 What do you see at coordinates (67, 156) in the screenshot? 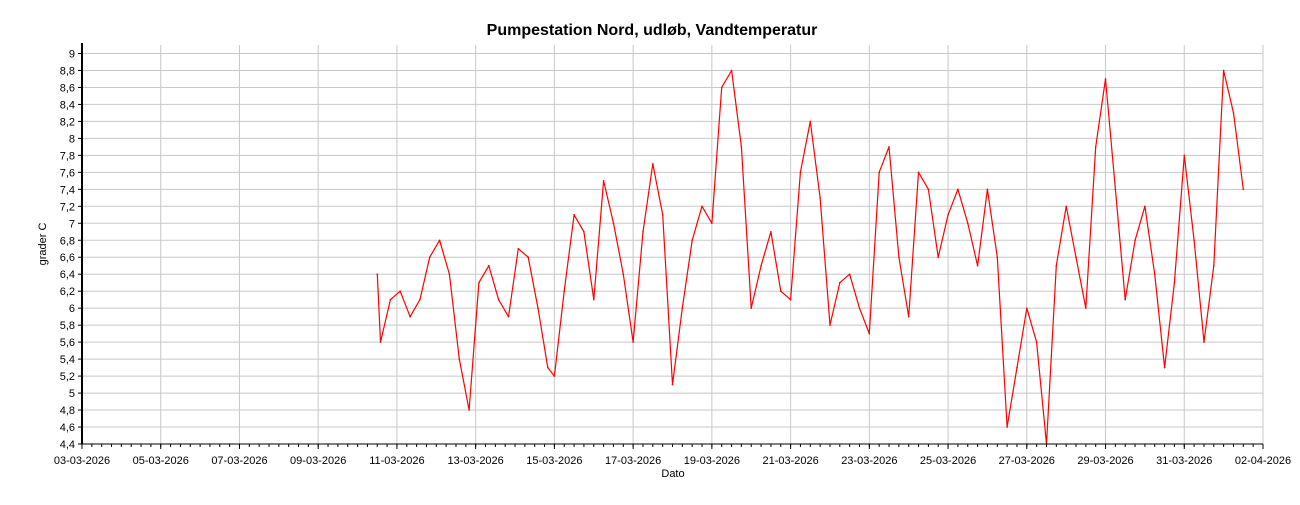
I see `y-tick-label: 7,8` at bounding box center [67, 156].